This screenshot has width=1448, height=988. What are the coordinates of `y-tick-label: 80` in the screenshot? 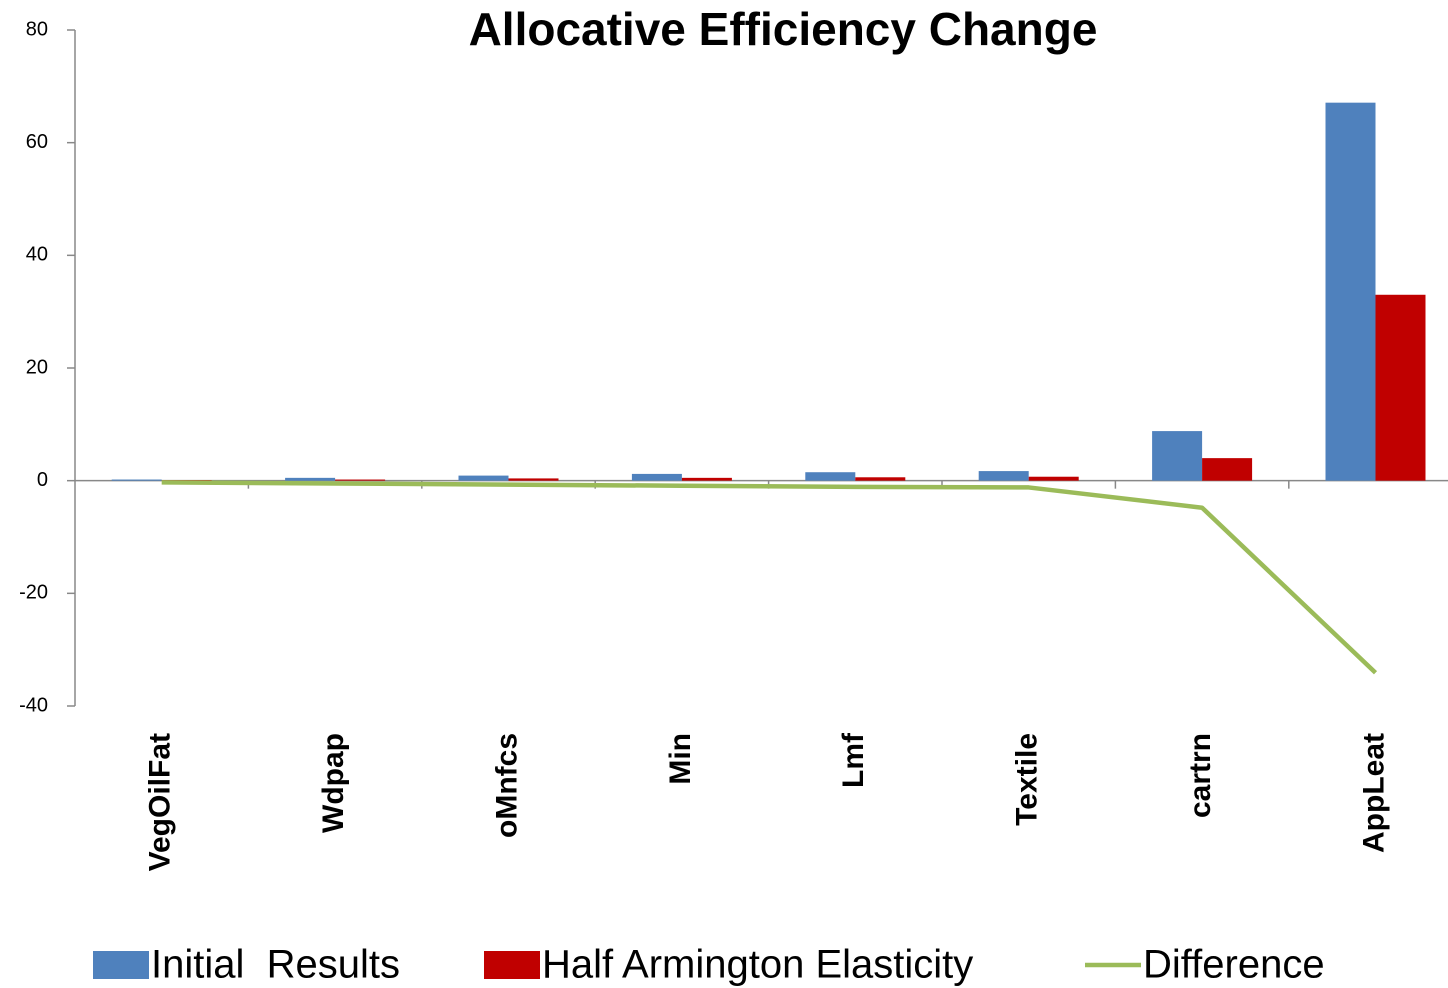 It's located at (37, 29).